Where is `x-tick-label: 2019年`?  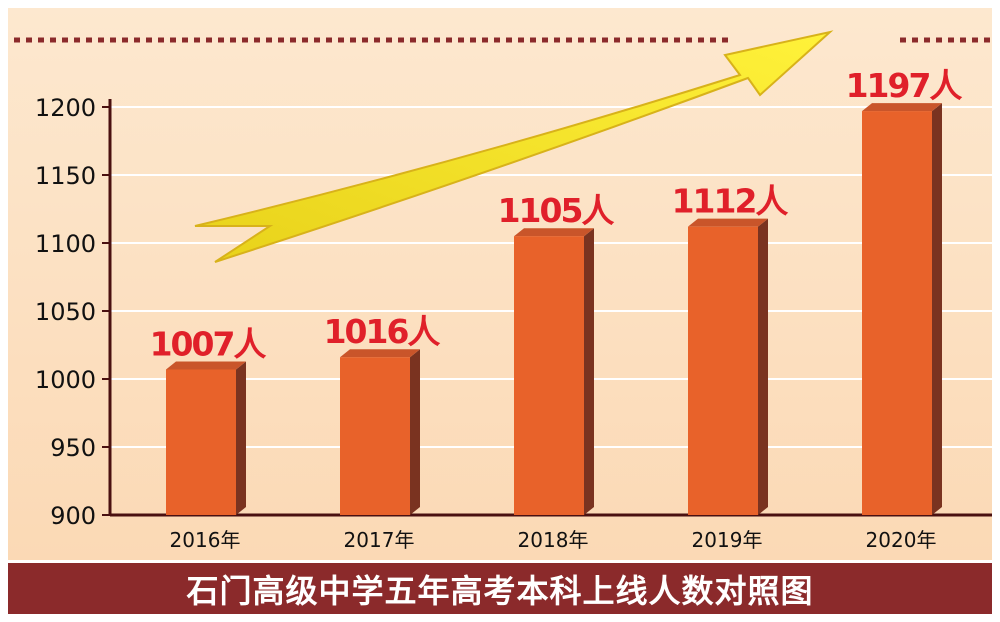 x-tick-label: 2019年 is located at coordinates (727, 540).